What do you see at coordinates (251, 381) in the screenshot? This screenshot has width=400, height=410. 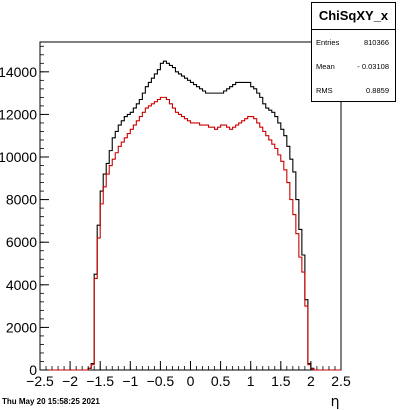 I see `x-tick-label: 1` at bounding box center [251, 381].